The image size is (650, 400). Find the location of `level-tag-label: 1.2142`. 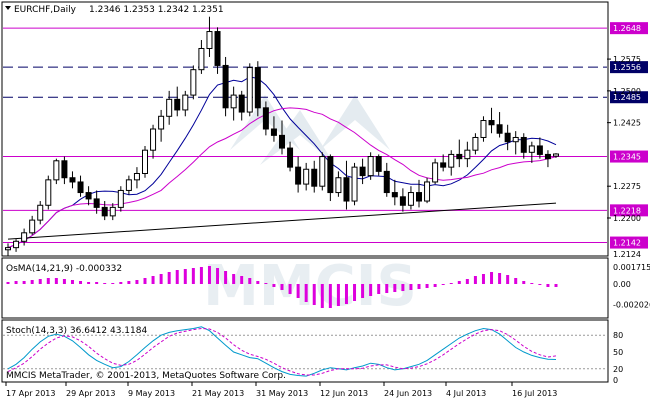

level-tag-label: 1.2142 is located at coordinates (627, 243).